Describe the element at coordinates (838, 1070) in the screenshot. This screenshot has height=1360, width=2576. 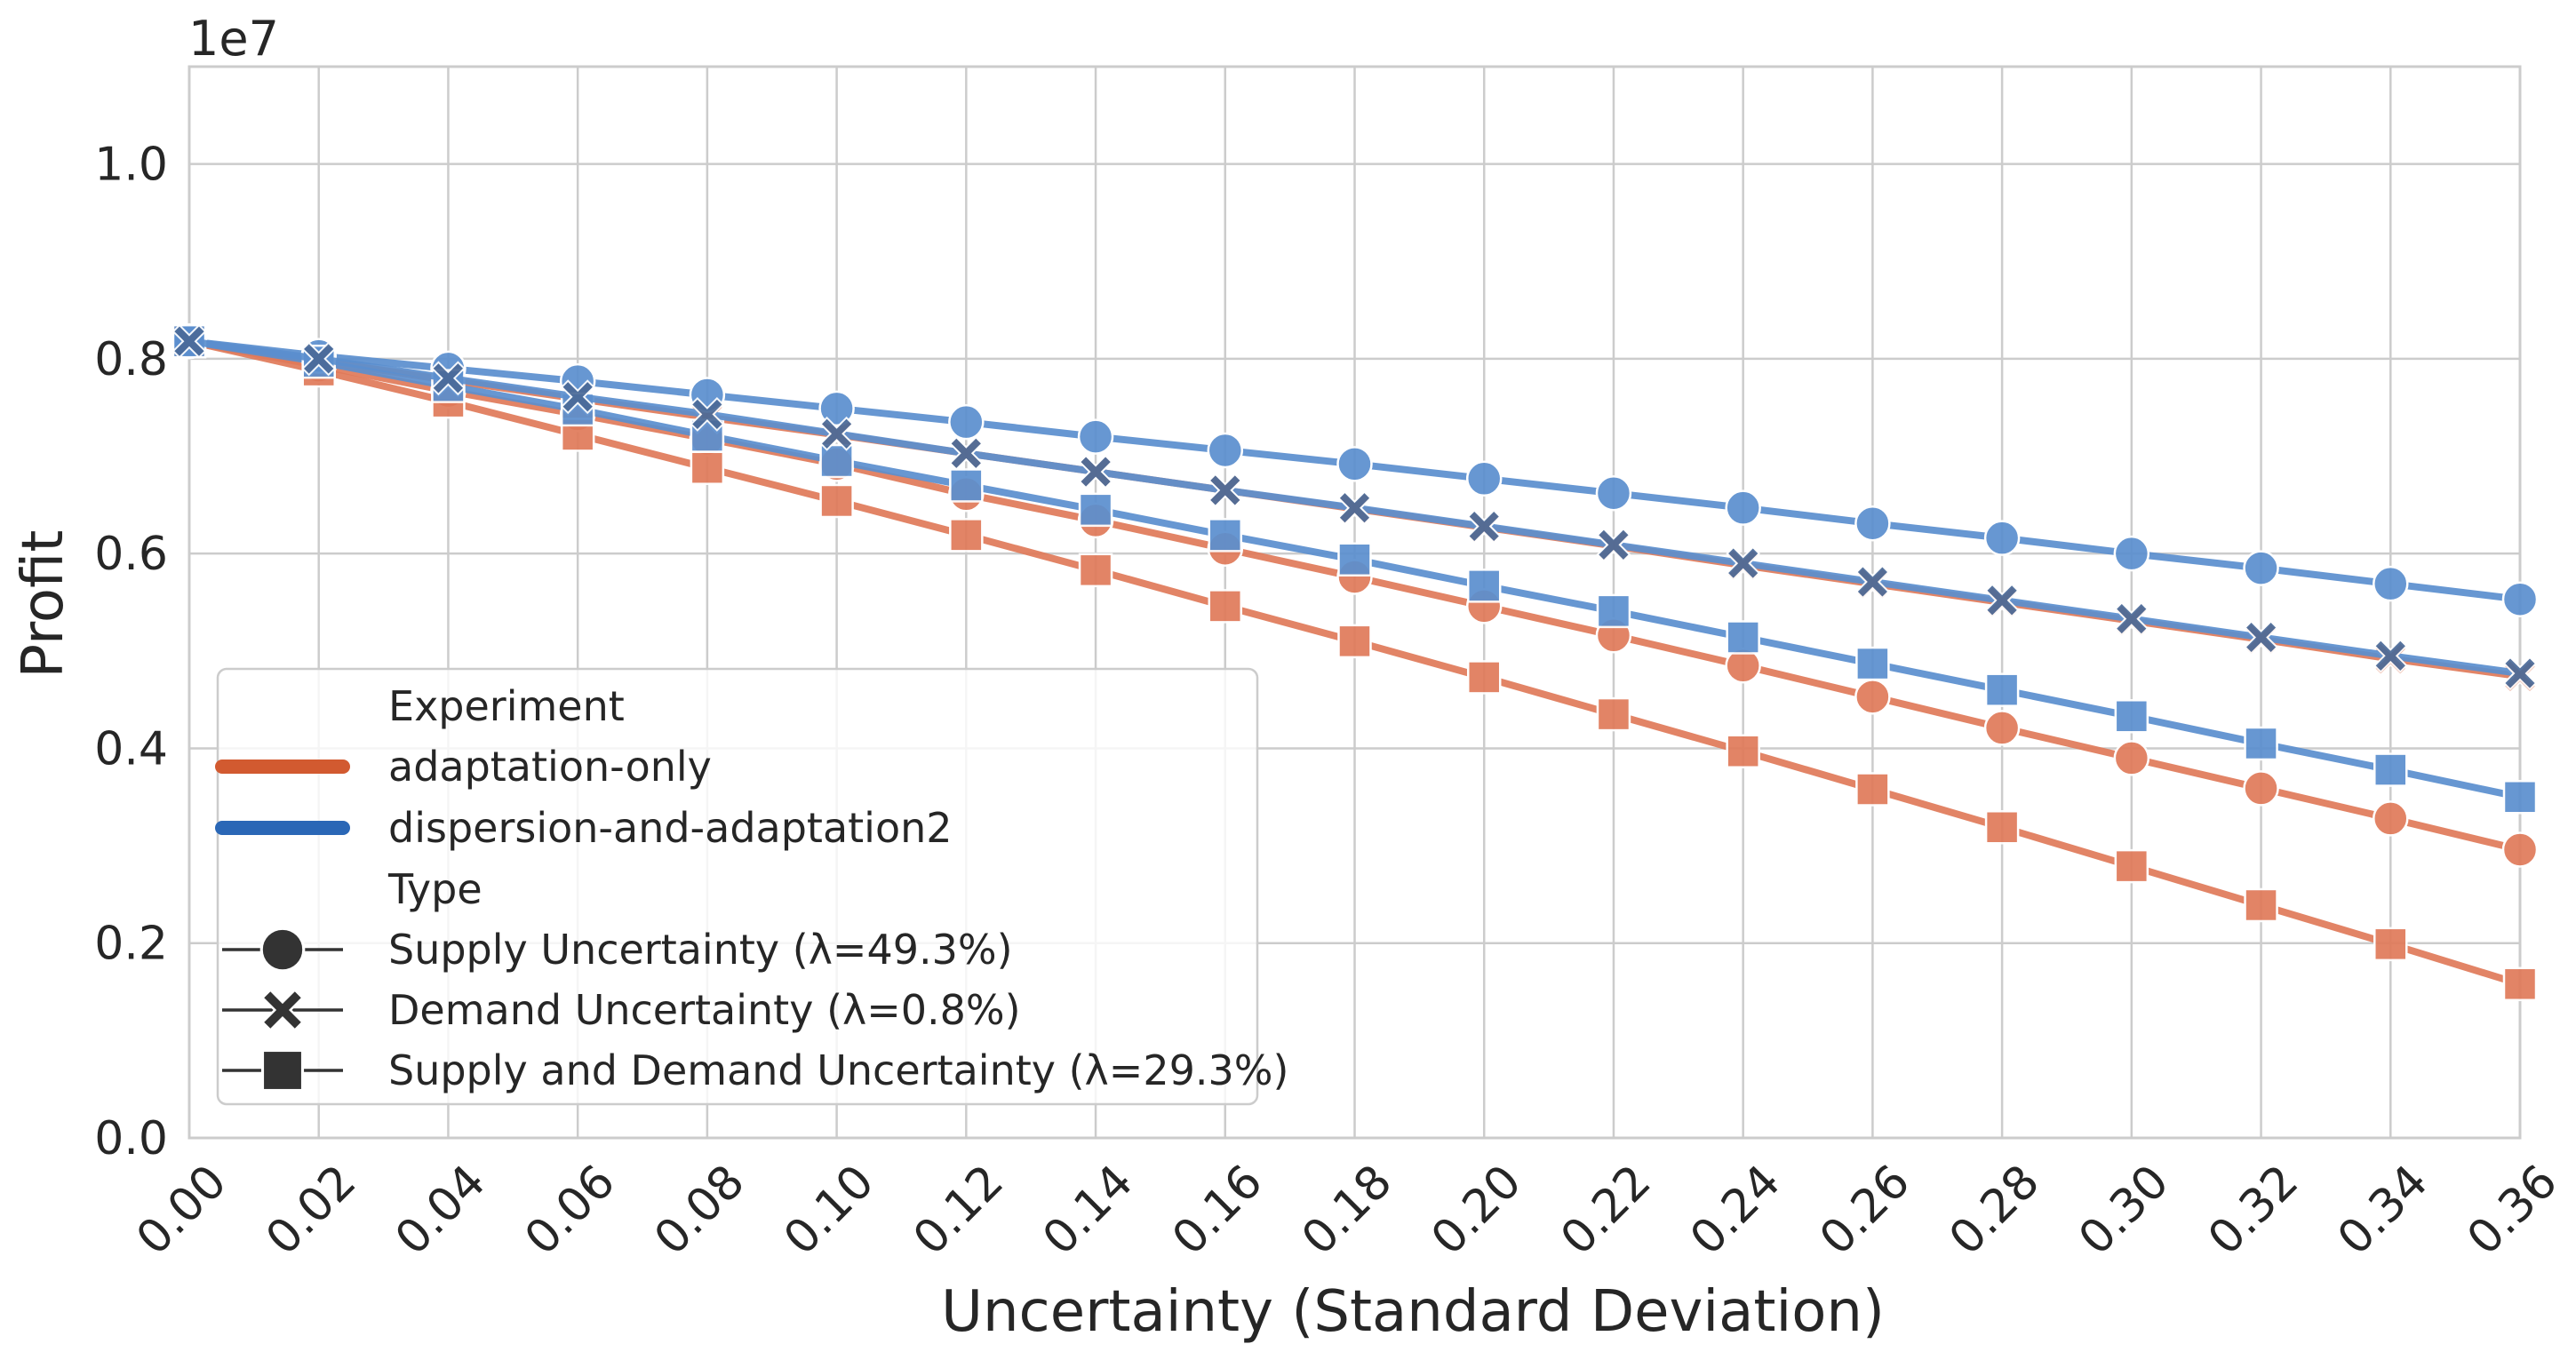
I see `legend-label-type-square: Supply and Demand Uncertainty (λ=29.3%)` at that location.